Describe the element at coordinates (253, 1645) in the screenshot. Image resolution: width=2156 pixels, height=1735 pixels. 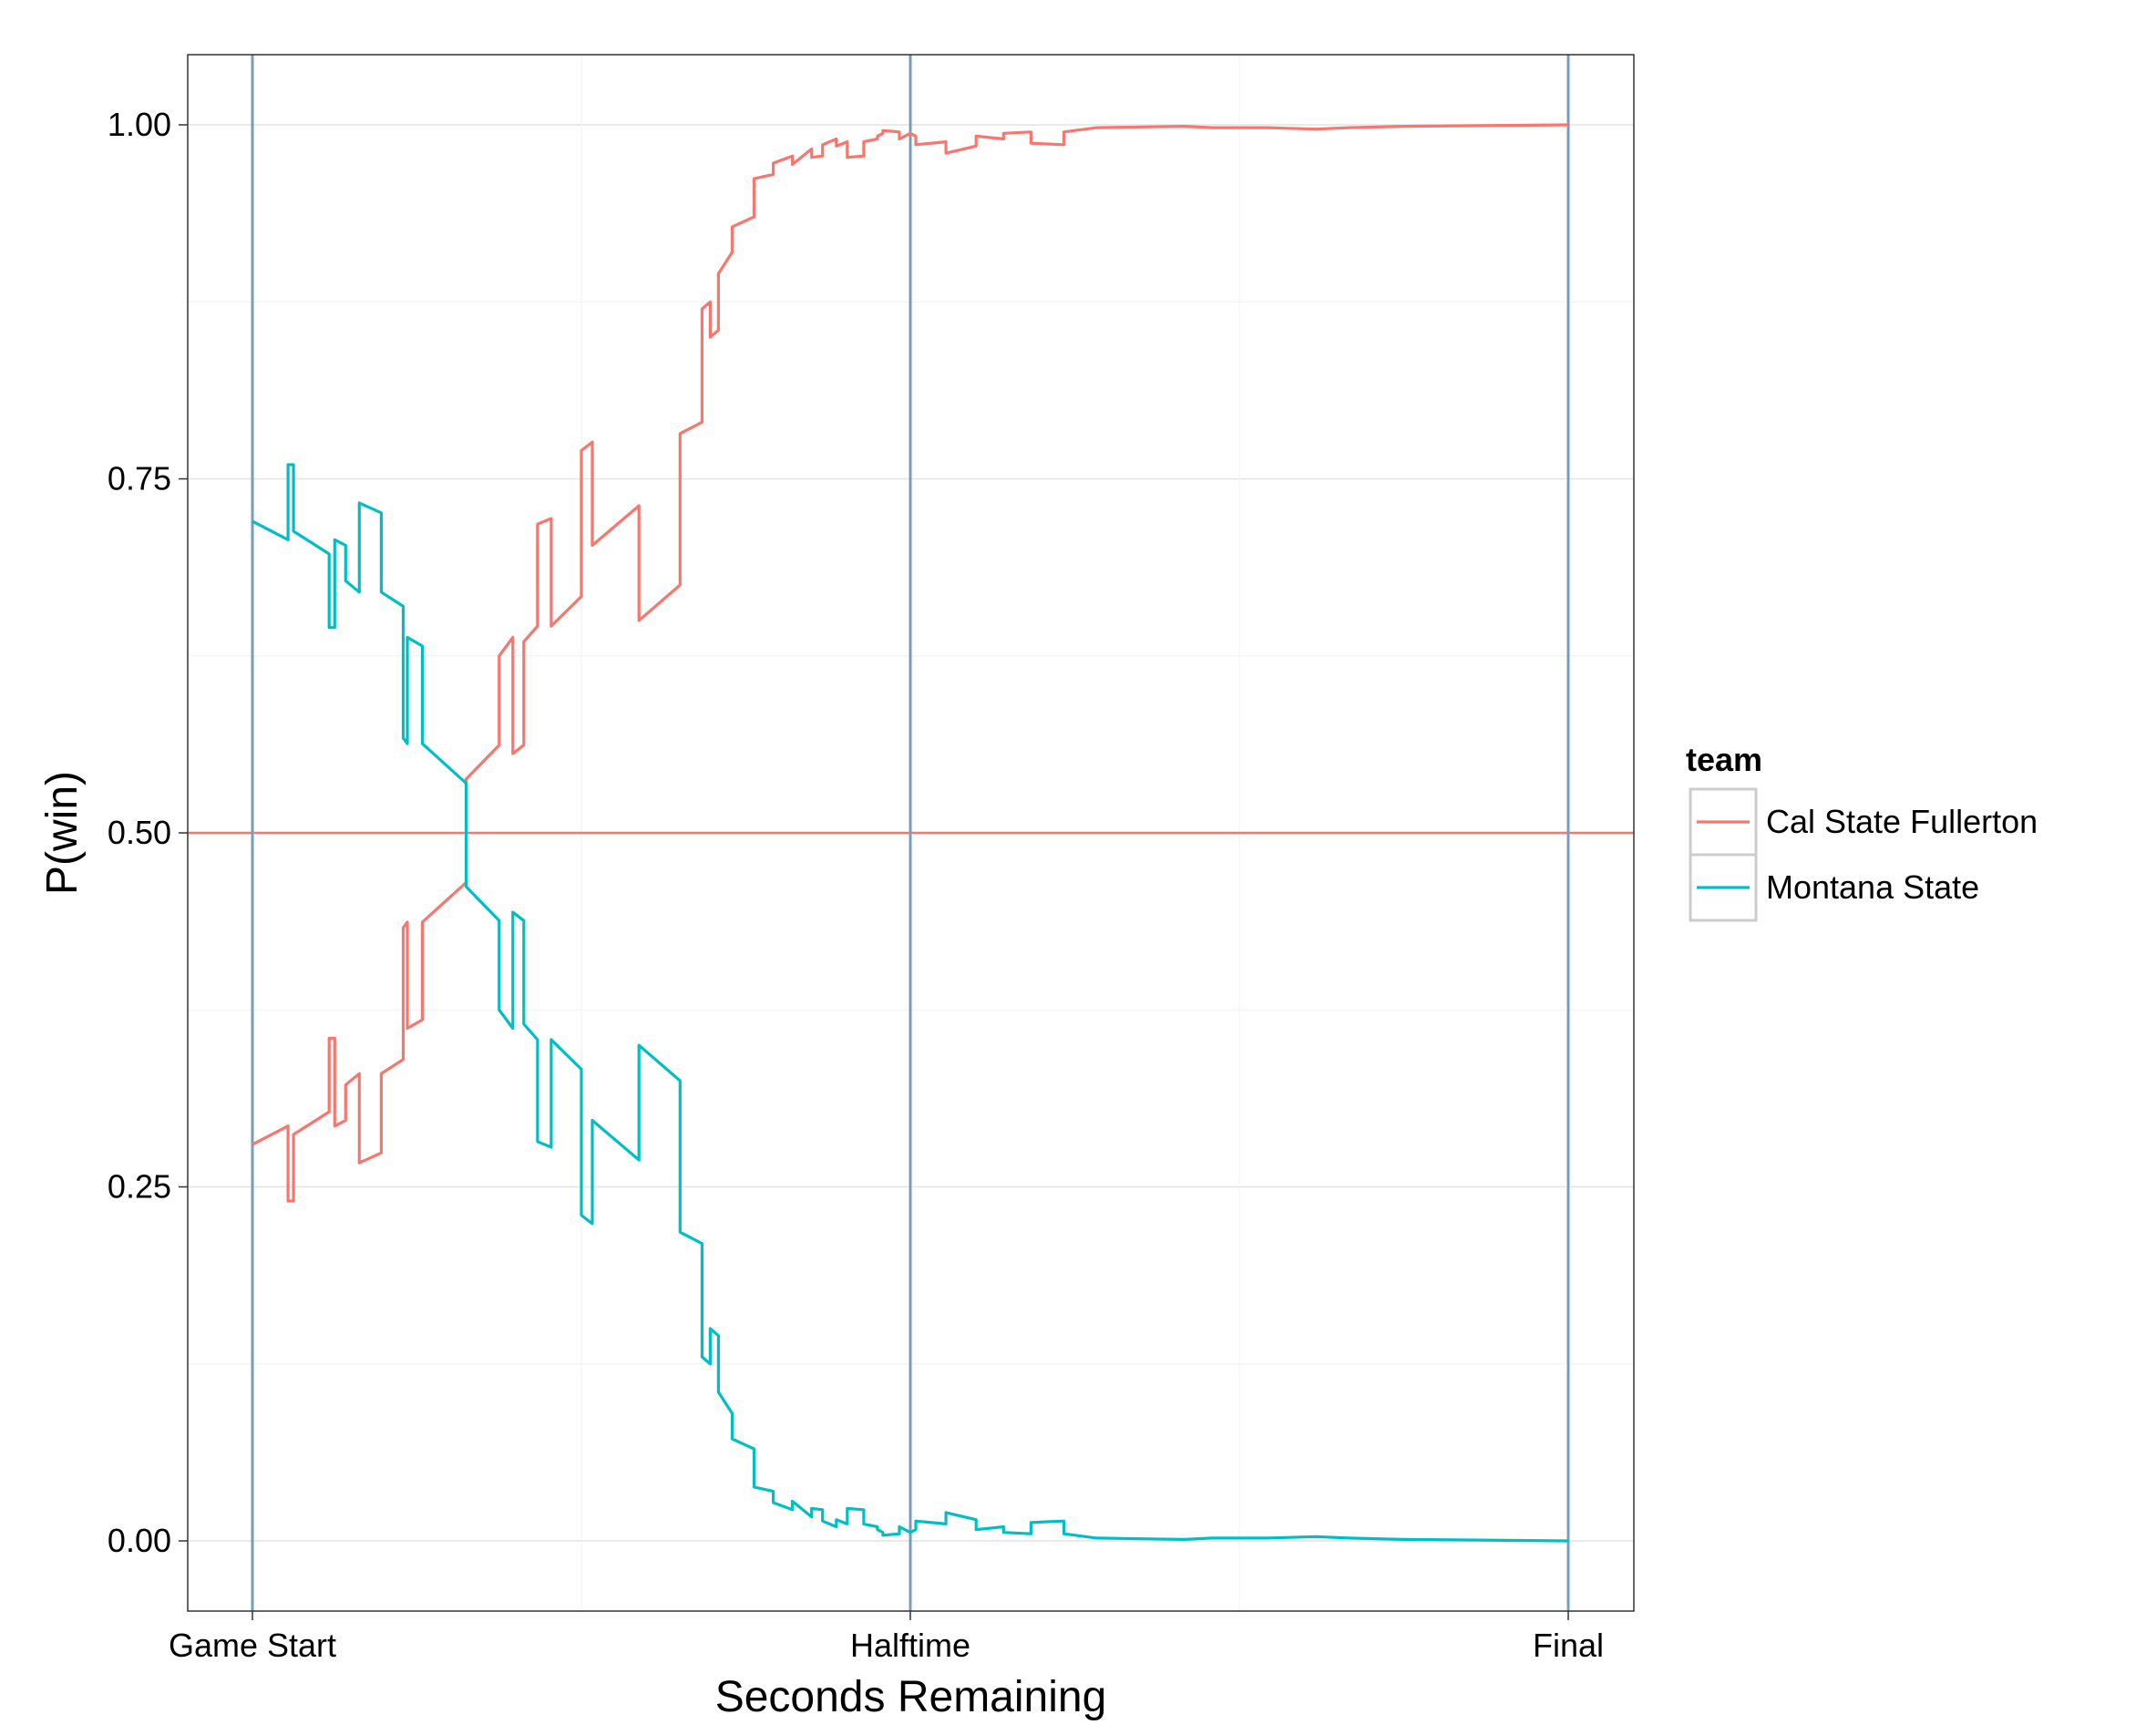
I see `x-tick-label: Game Start` at that location.